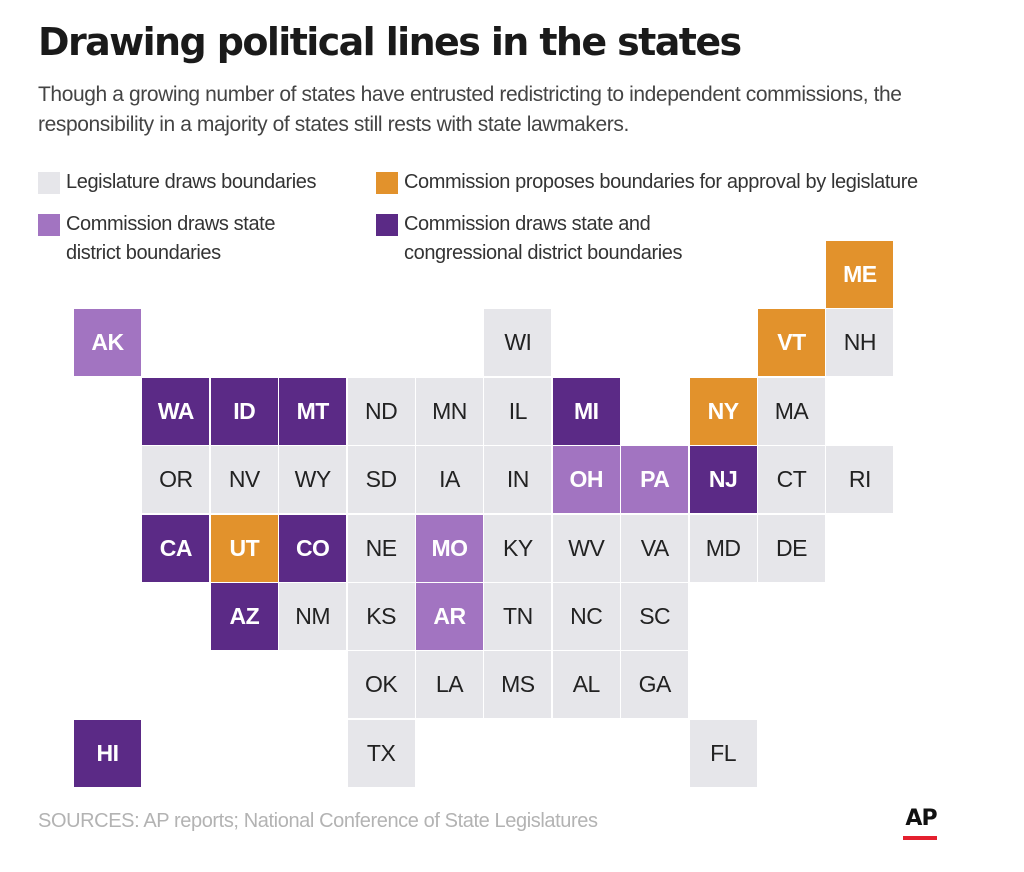  What do you see at coordinates (450, 411) in the screenshot?
I see `state-tile-mn: MN` at bounding box center [450, 411].